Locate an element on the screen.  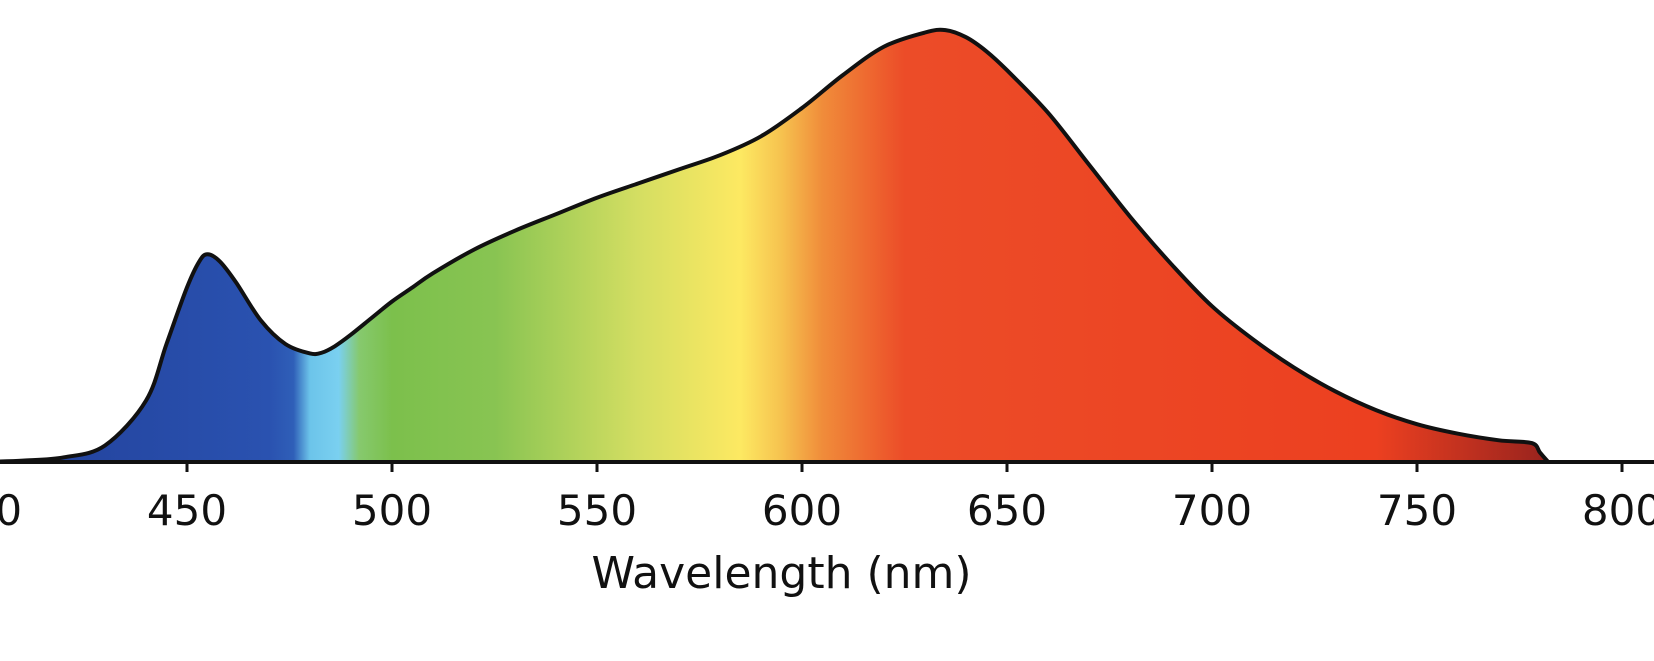
x-tick-label: 750 is located at coordinates (1417, 510).